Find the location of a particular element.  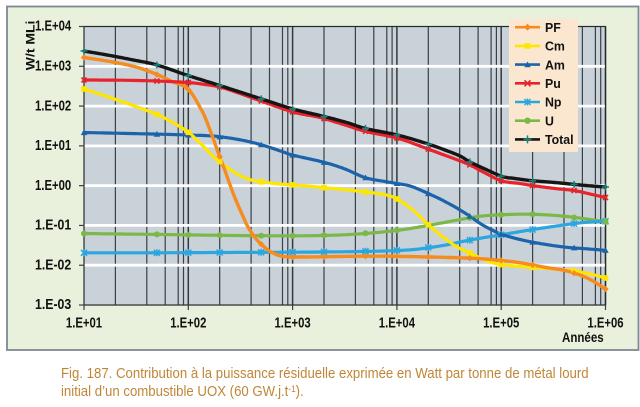

svg-text: 1.E+00 is located at coordinates (53, 186).